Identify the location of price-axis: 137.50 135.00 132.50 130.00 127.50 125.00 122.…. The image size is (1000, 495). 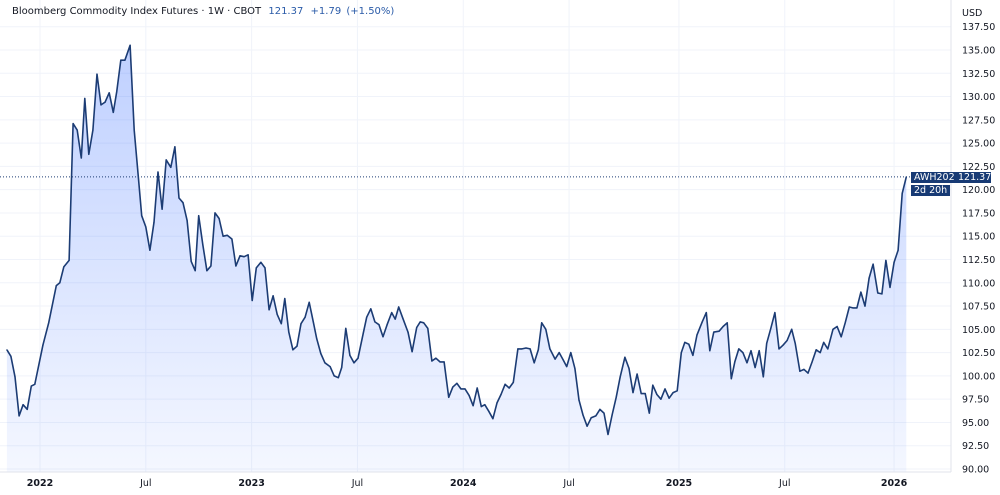
(978, 248).